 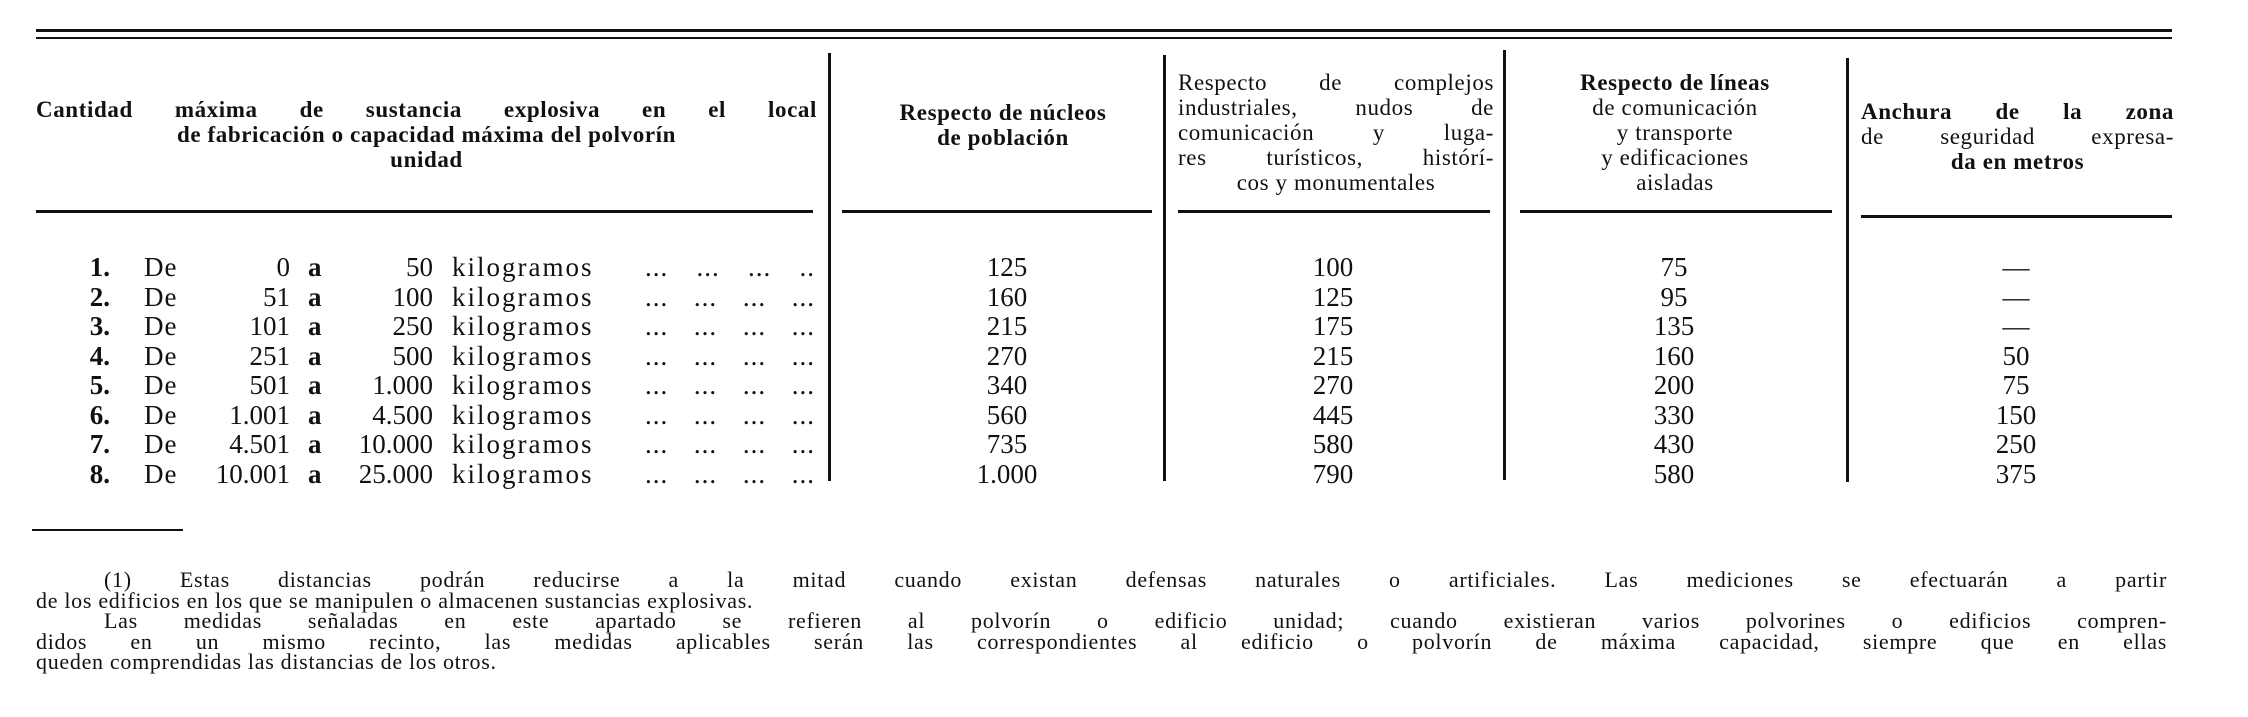 What do you see at coordinates (99, 267) in the screenshot?
I see `row-number: 1.` at bounding box center [99, 267].